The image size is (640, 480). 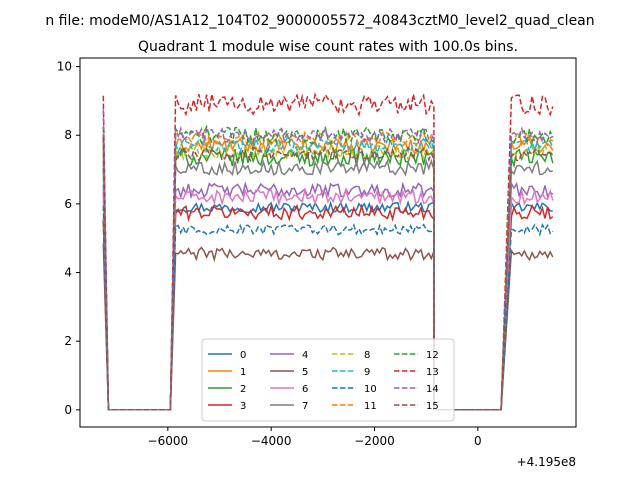 I want to click on legend-frame, so click(x=328, y=380).